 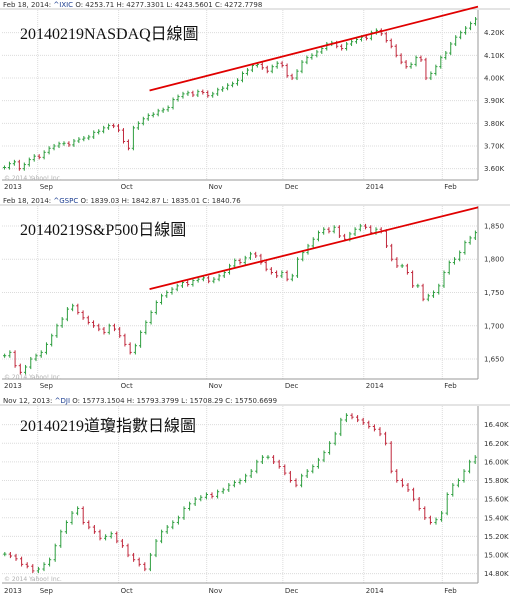 What do you see at coordinates (494, 360) in the screenshot?
I see `y-tick-label: 1,650` at bounding box center [494, 360].